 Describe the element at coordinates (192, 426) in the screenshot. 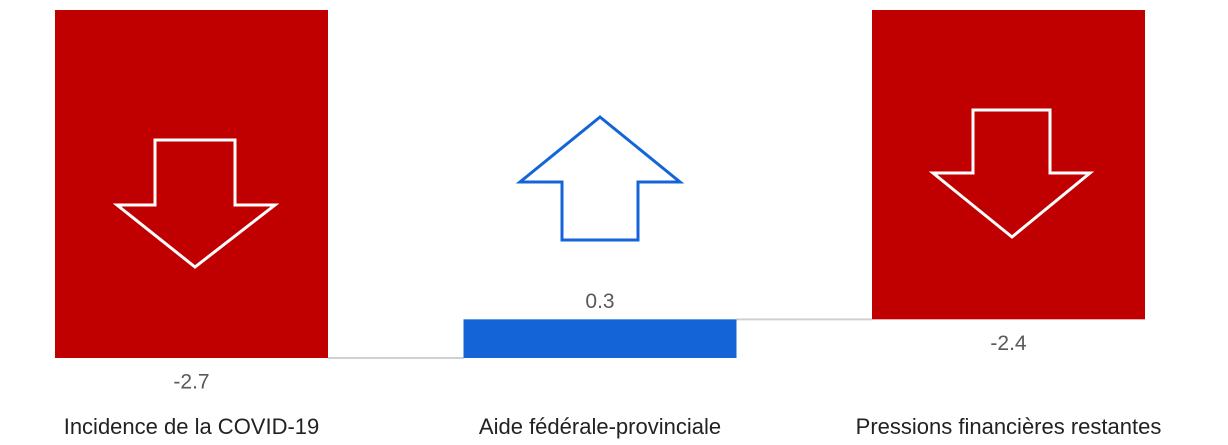

I see `category-label: Incidence de la COVID-19` at that location.